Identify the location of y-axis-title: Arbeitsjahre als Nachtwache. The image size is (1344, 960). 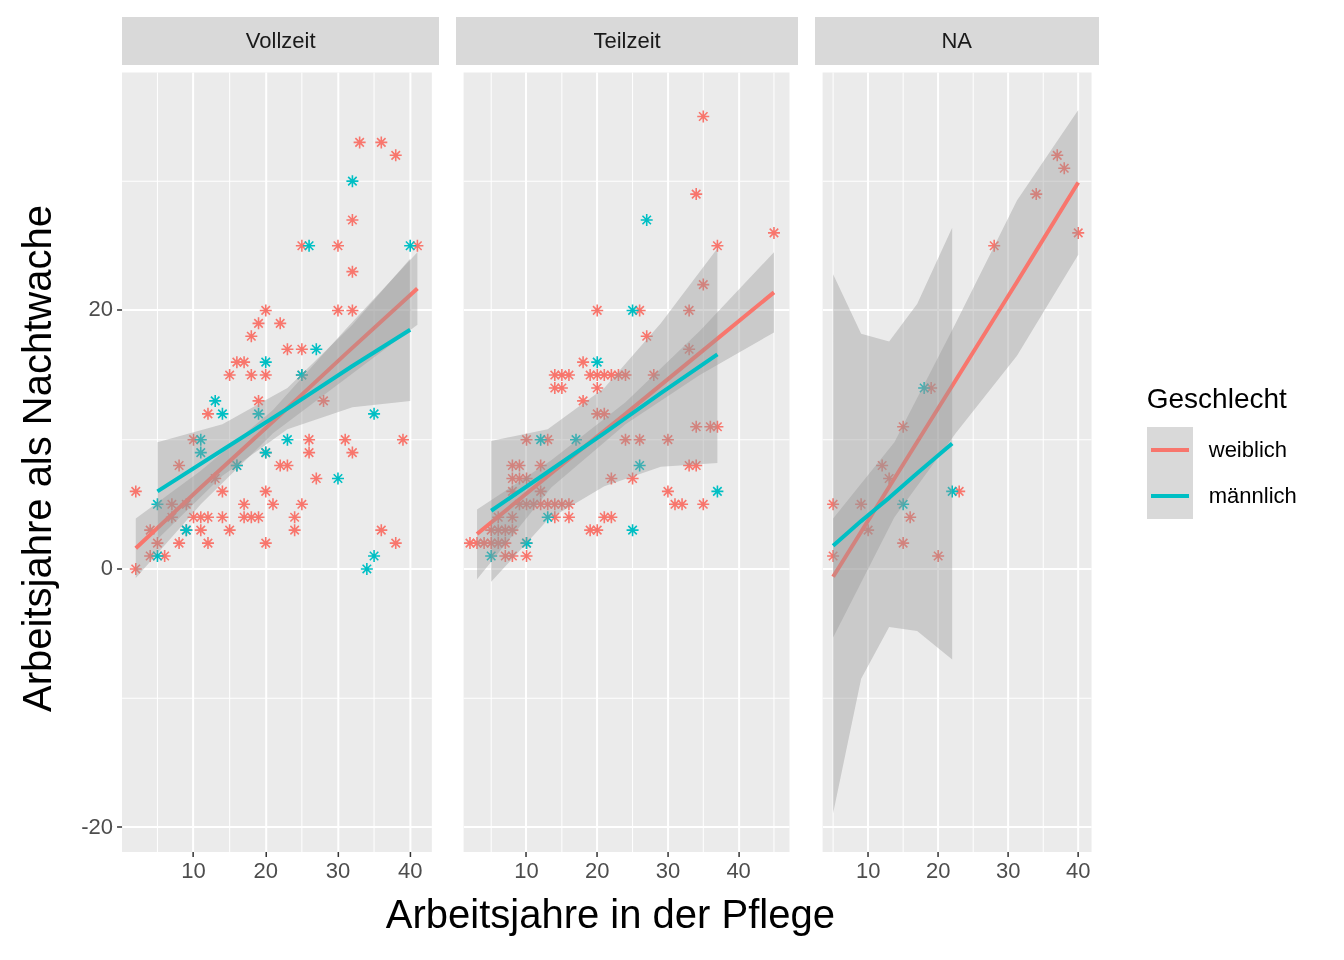
(37, 458).